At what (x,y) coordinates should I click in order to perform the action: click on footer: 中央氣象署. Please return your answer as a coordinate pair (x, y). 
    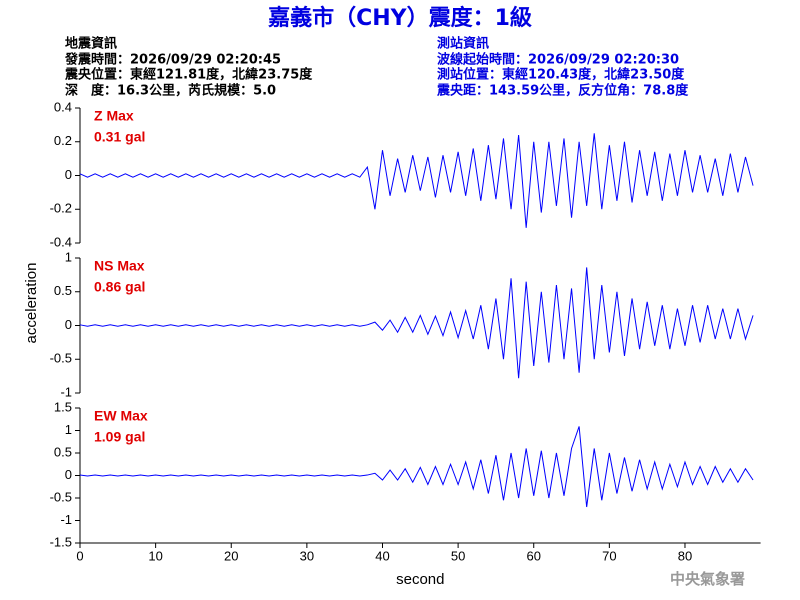
    Looking at the image, I should click on (707, 579).